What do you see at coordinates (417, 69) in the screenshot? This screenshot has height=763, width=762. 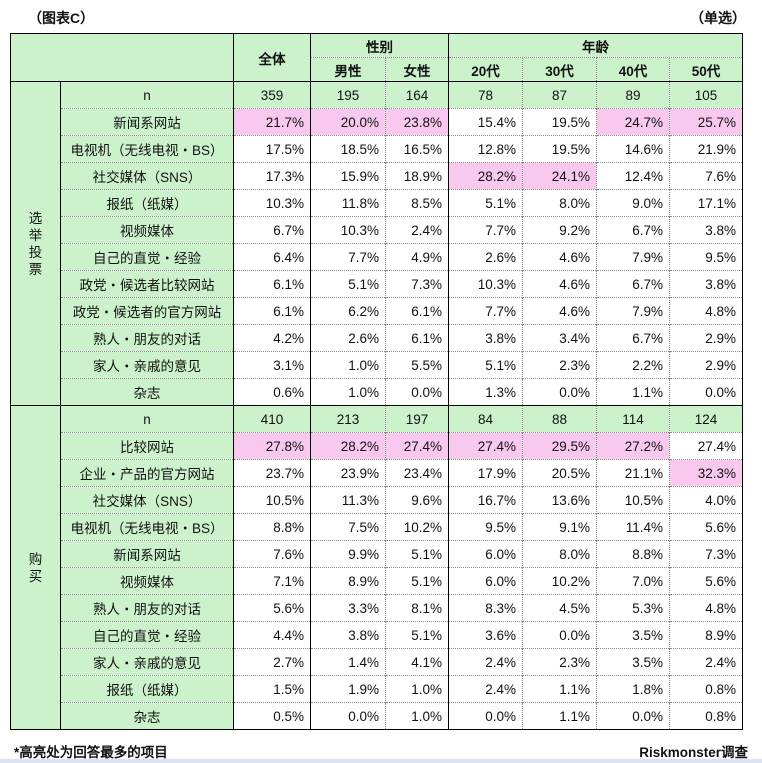 I see `header-female: 女性` at bounding box center [417, 69].